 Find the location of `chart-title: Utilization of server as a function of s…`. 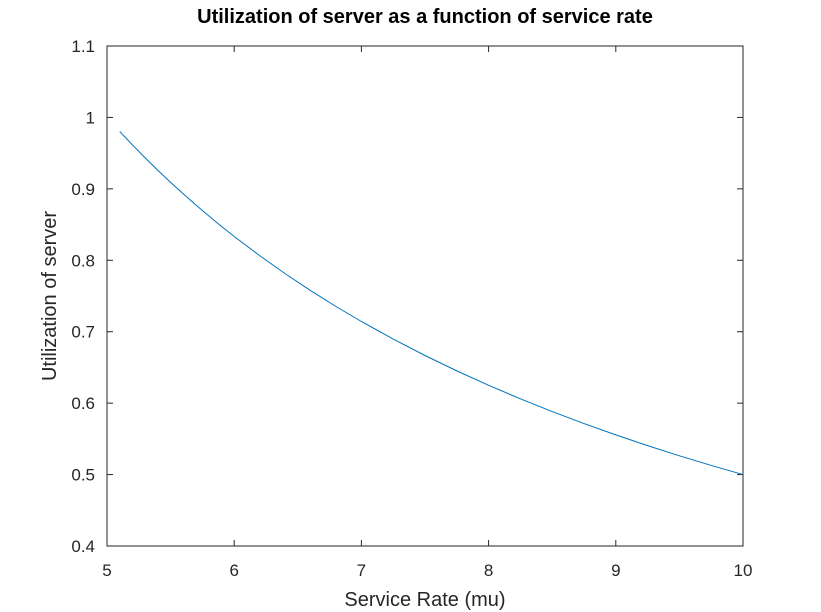

chart-title: Utilization of server as a function of s… is located at coordinates (425, 17).